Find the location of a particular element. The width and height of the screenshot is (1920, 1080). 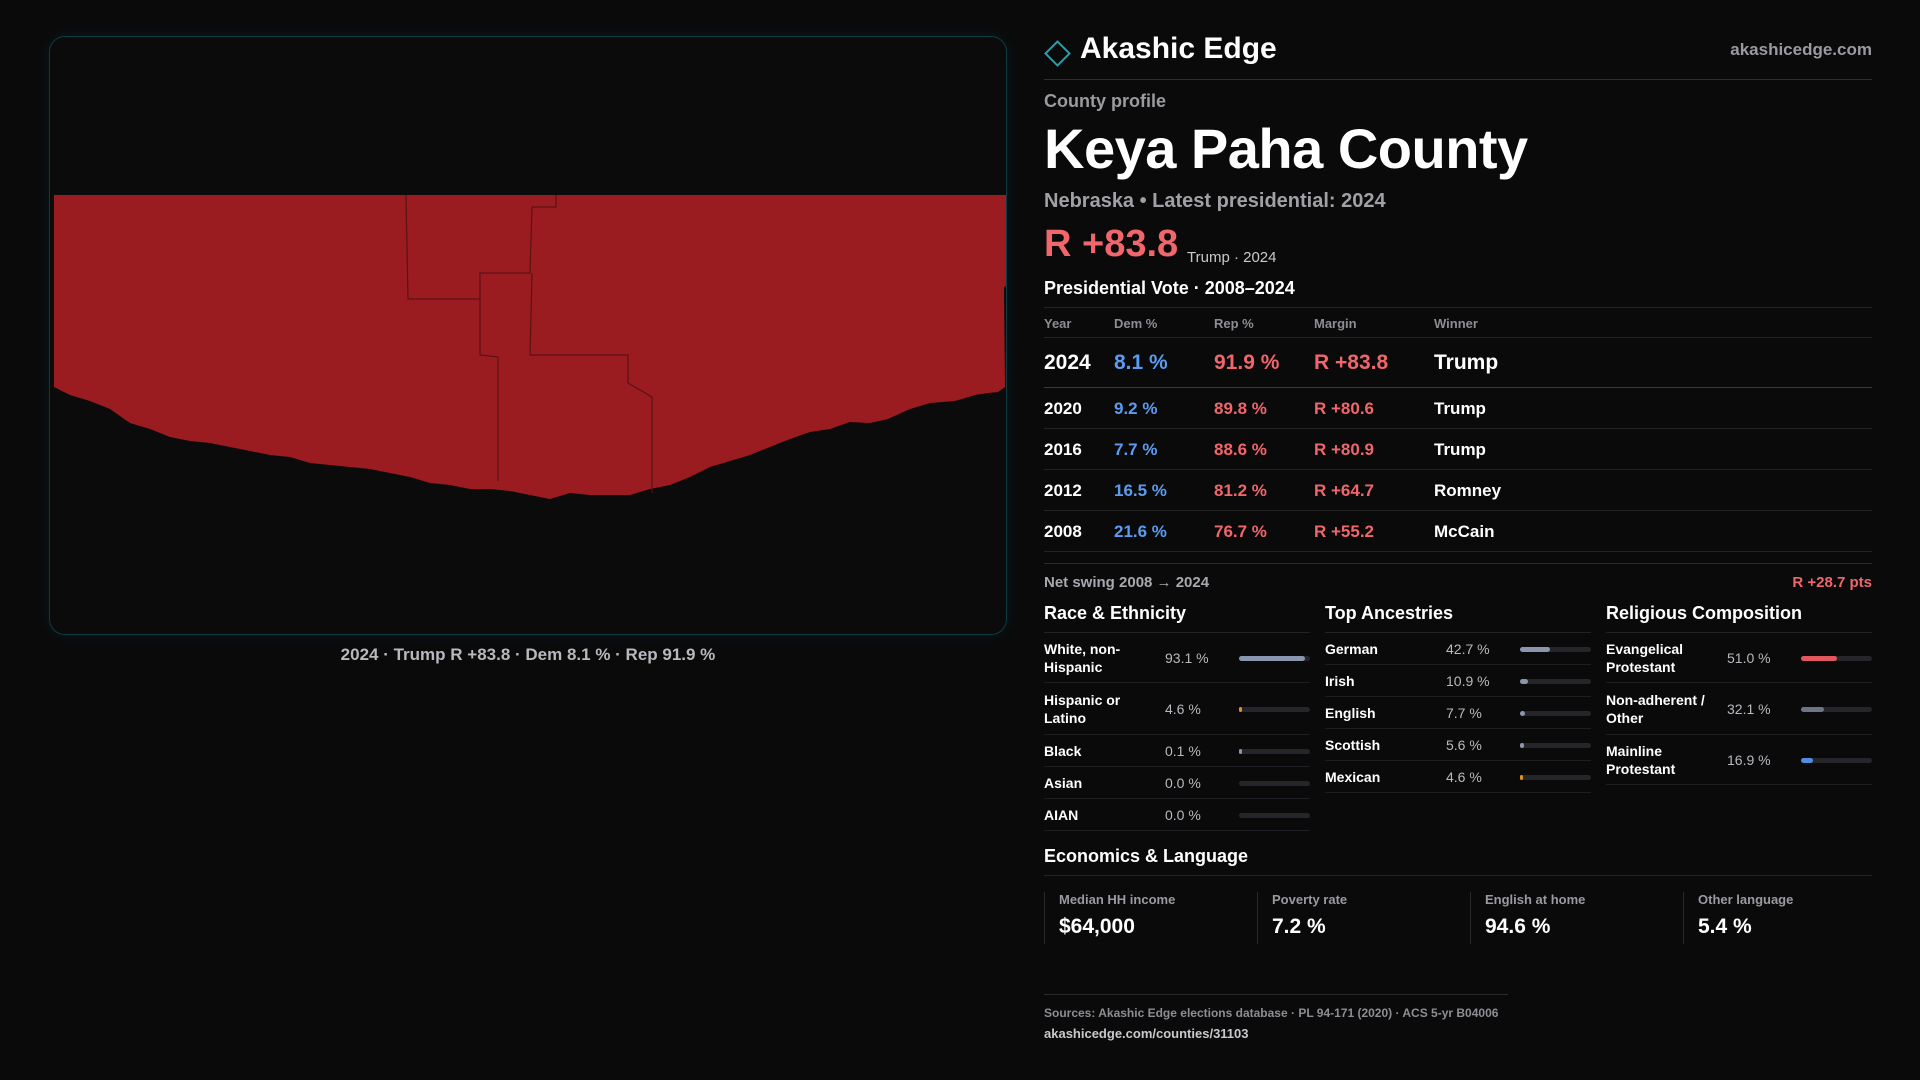

stat-value: 93.1 % is located at coordinates (1187, 658).